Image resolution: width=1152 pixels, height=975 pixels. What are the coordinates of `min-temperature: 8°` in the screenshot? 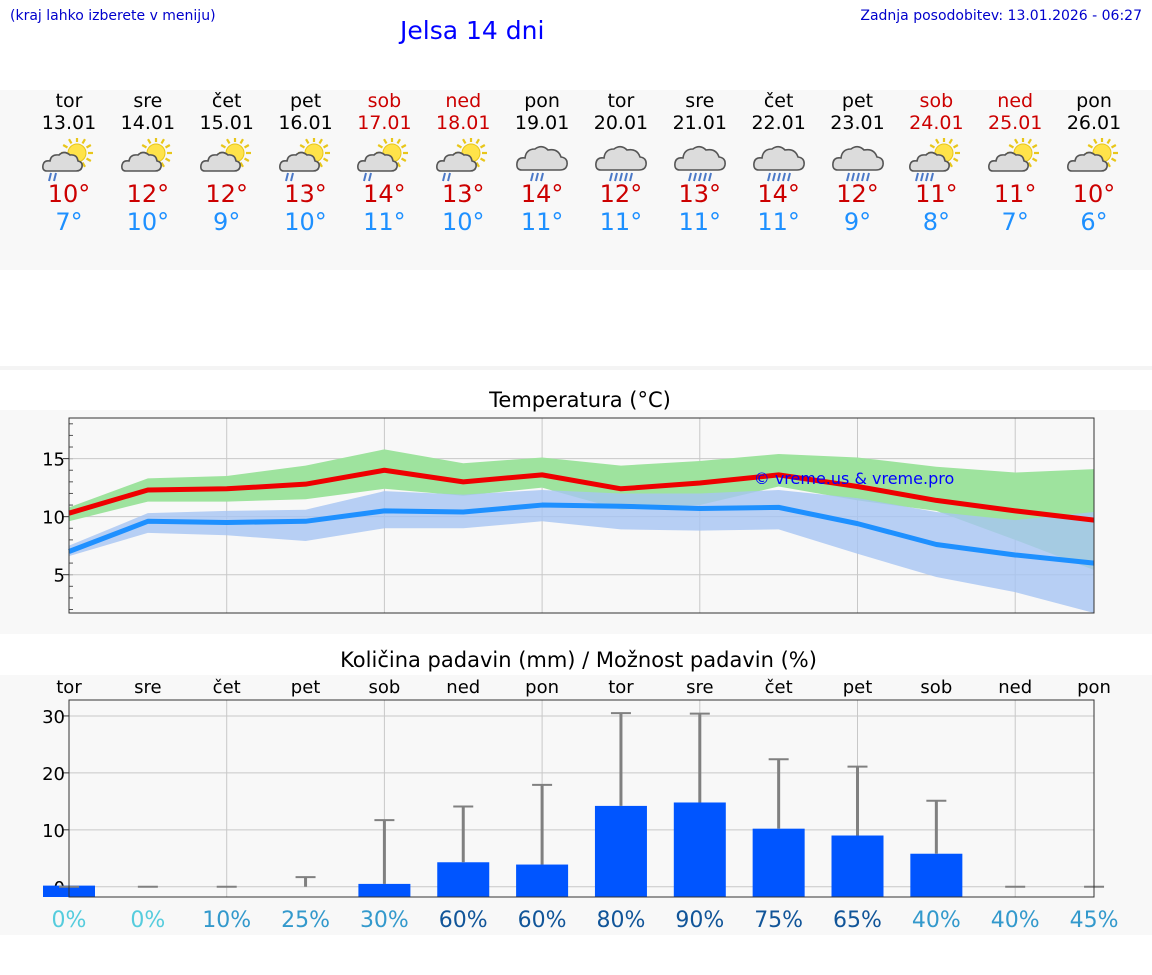 It's located at (936, 222).